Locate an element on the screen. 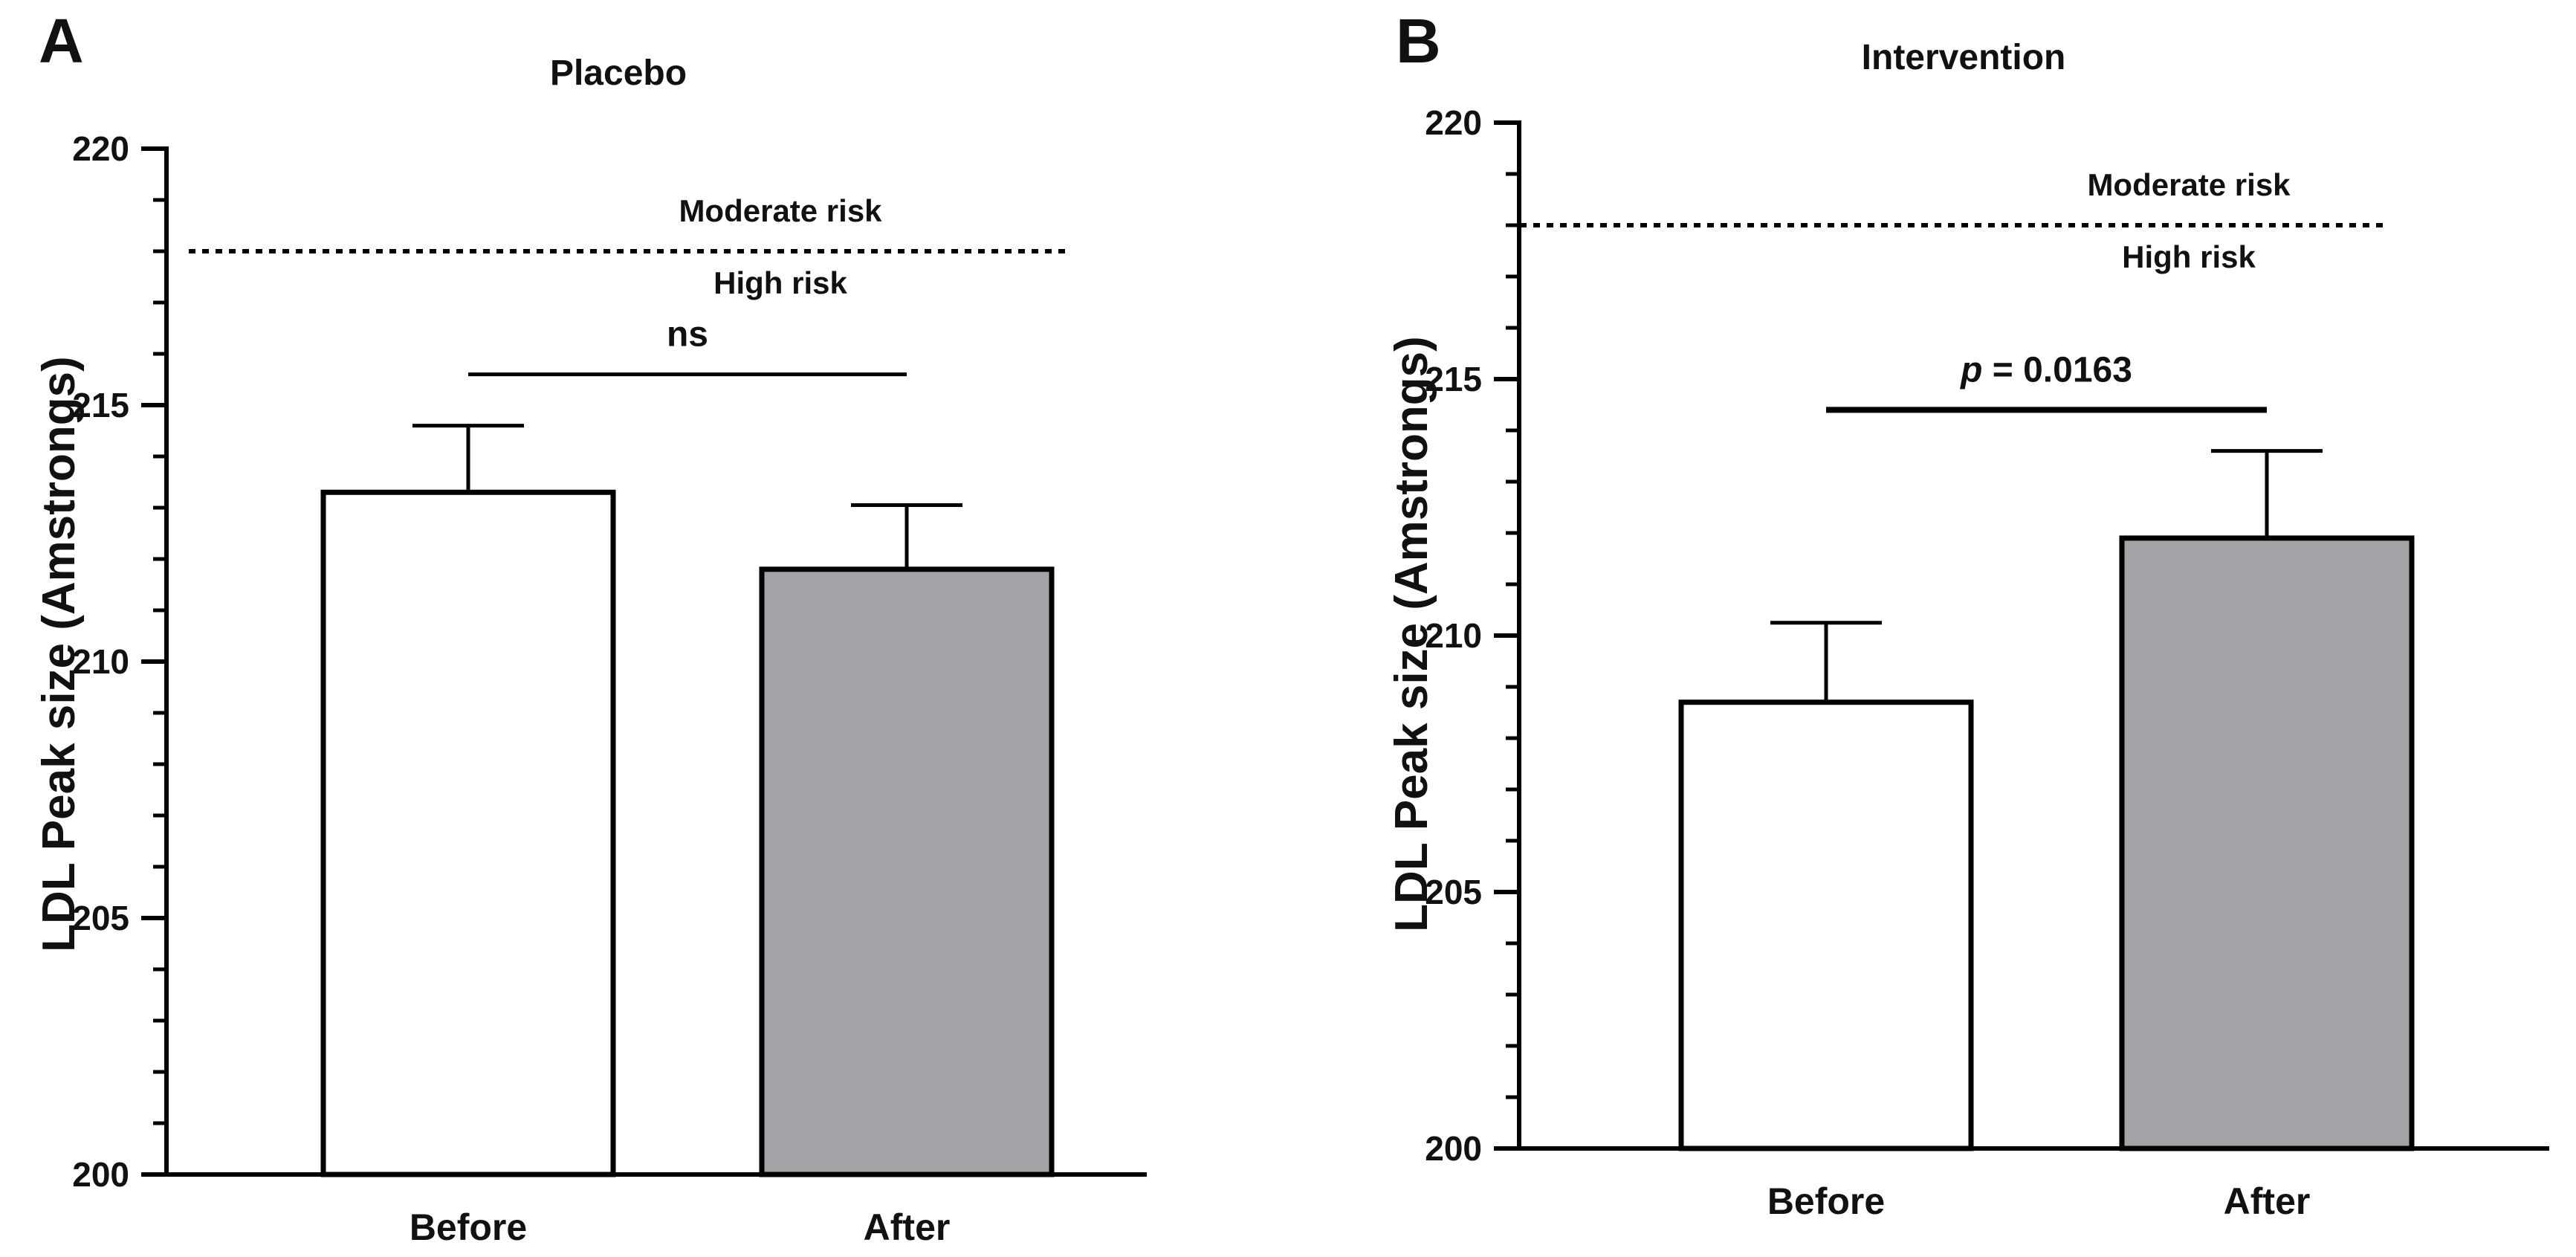 Image resolution: width=2576 pixels, height=1257 pixels. significance-label: ns is located at coordinates (687, 335).